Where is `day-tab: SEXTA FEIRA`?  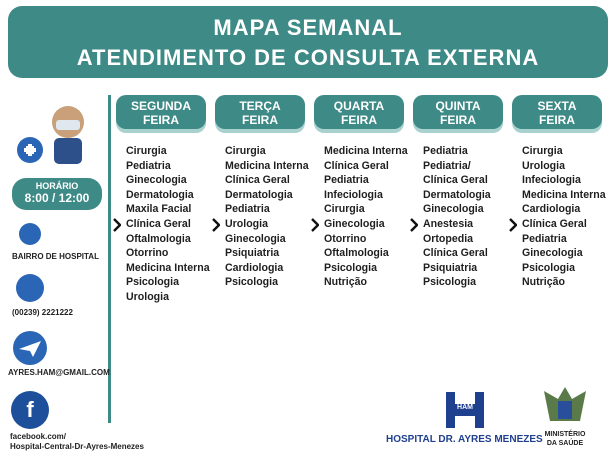 day-tab: SEXTA FEIRA is located at coordinates (557, 112).